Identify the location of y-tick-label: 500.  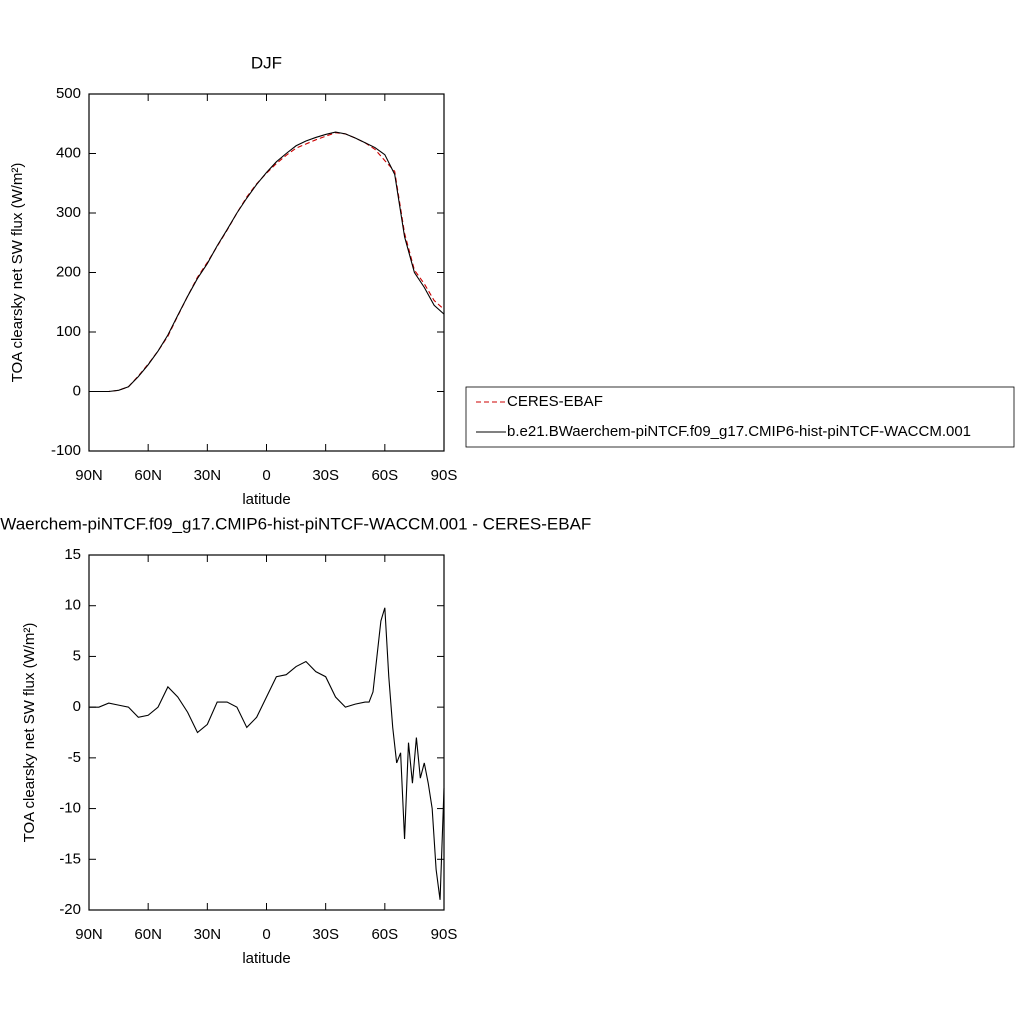
(68, 93).